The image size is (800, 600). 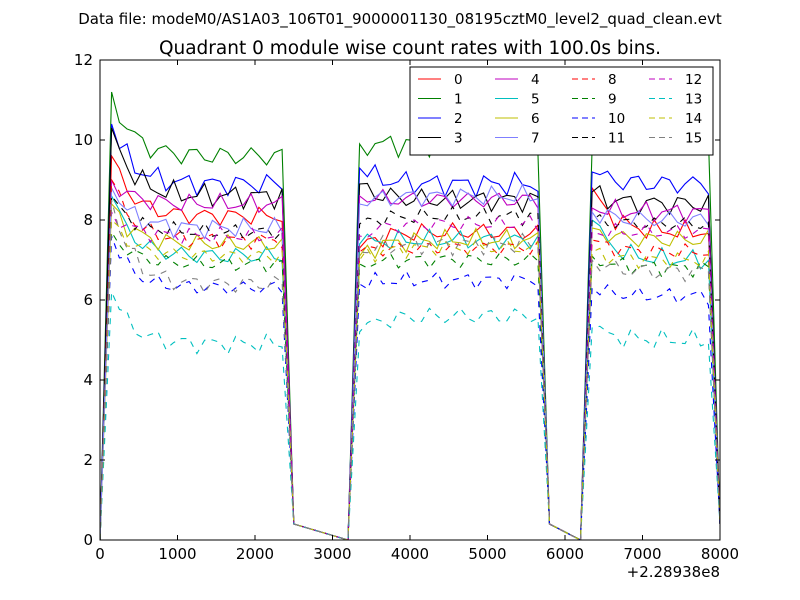 What do you see at coordinates (535, 100) in the screenshot?
I see `legend-label-5: 5` at bounding box center [535, 100].